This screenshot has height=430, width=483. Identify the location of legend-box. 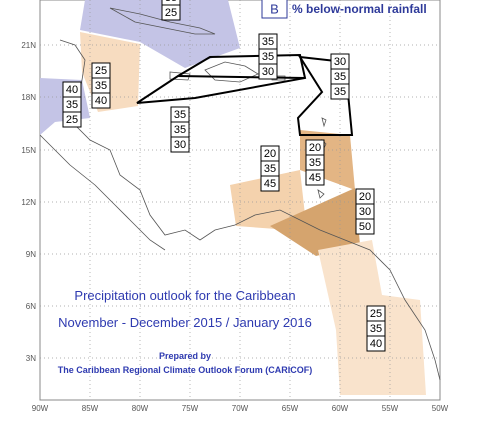
(274, 9).